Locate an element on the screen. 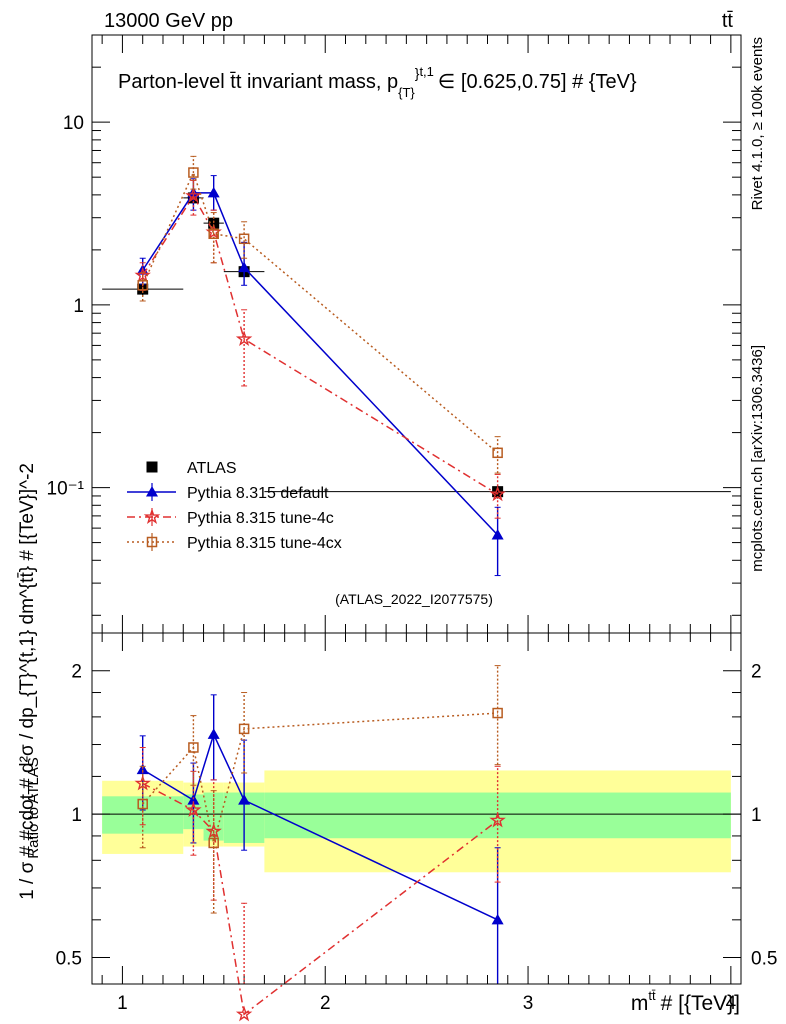  legend-item: Pythia 8.315 tune-4cx is located at coordinates (234, 542).